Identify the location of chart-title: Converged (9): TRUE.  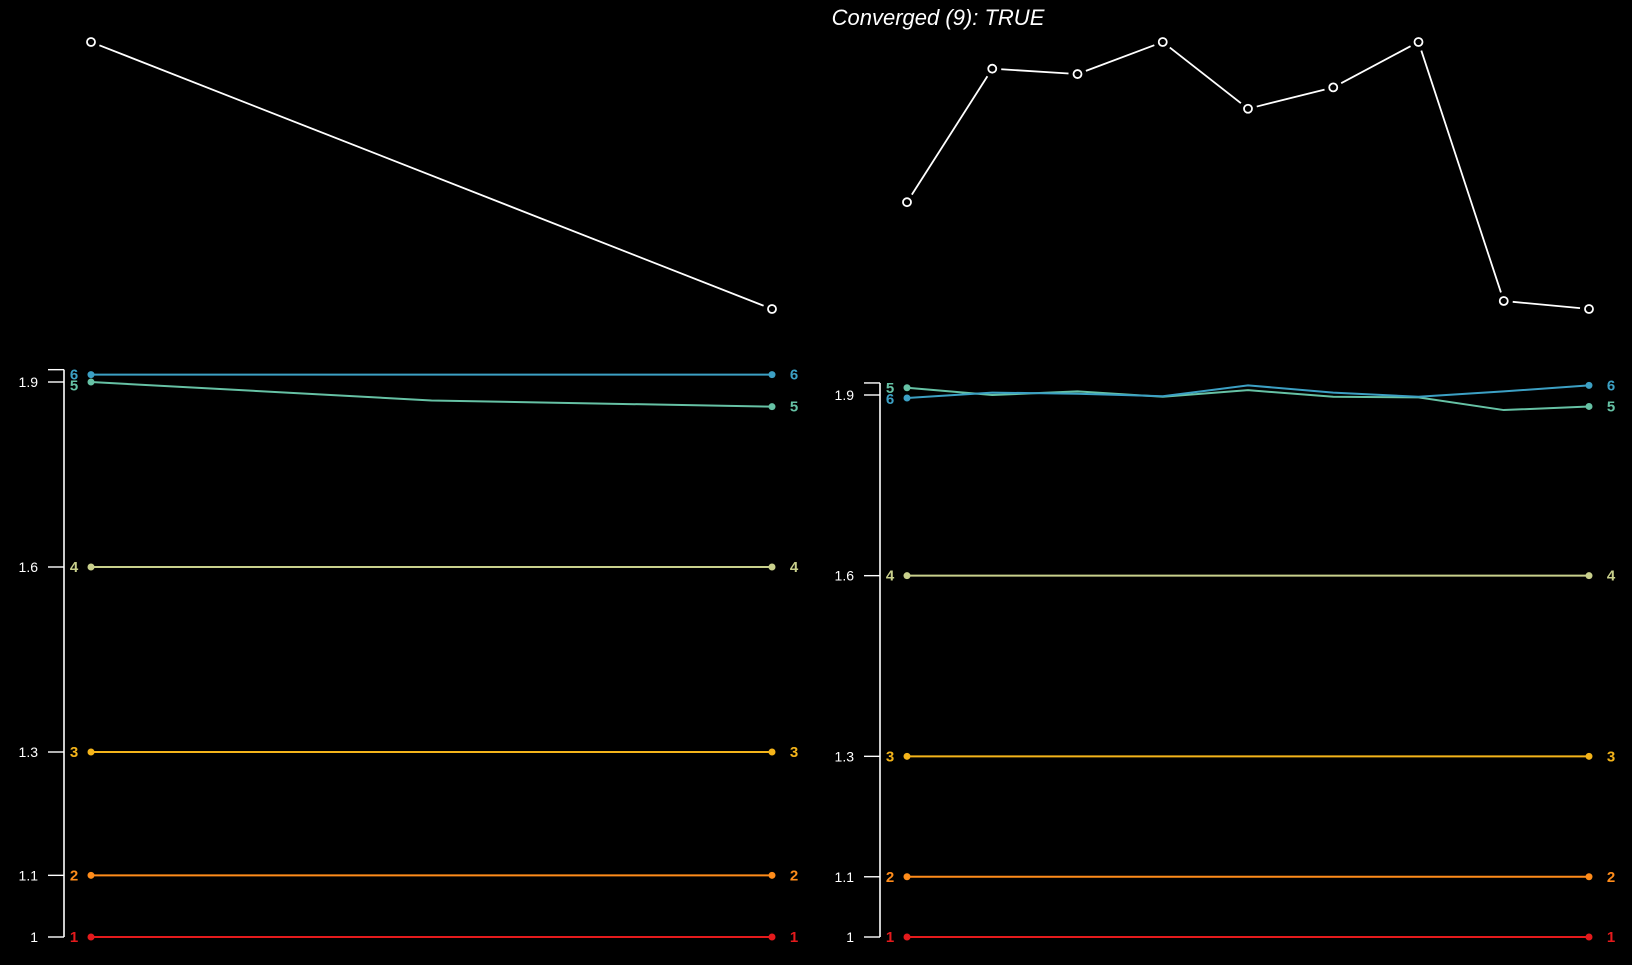
(938, 17).